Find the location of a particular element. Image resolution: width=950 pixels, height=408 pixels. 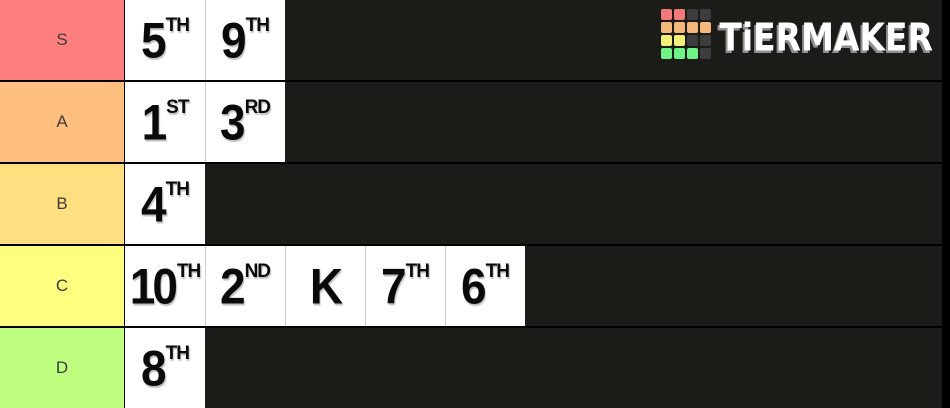

tier-tiles: 4 TH is located at coordinates (165, 204).